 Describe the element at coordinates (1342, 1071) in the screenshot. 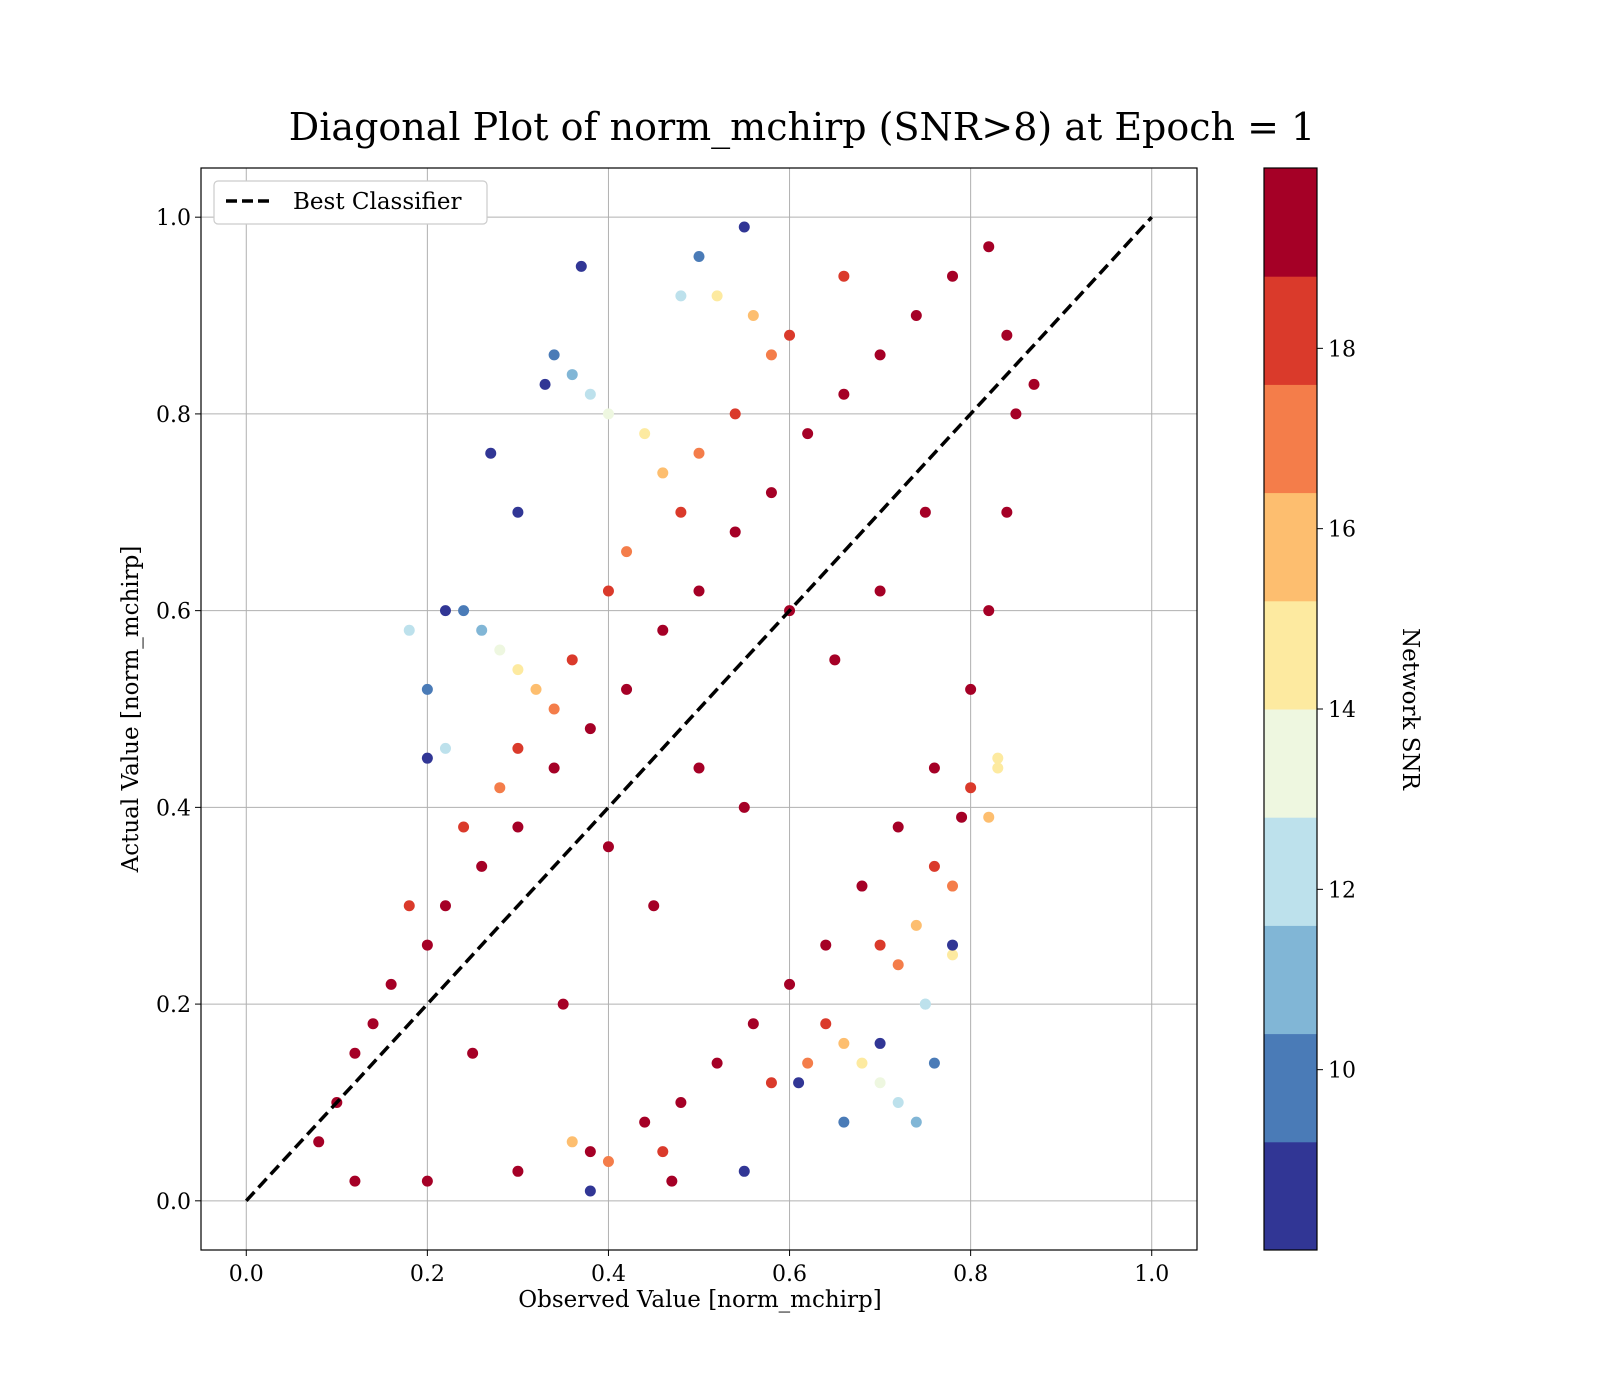

I see `colorbar-tick-label: 10` at that location.